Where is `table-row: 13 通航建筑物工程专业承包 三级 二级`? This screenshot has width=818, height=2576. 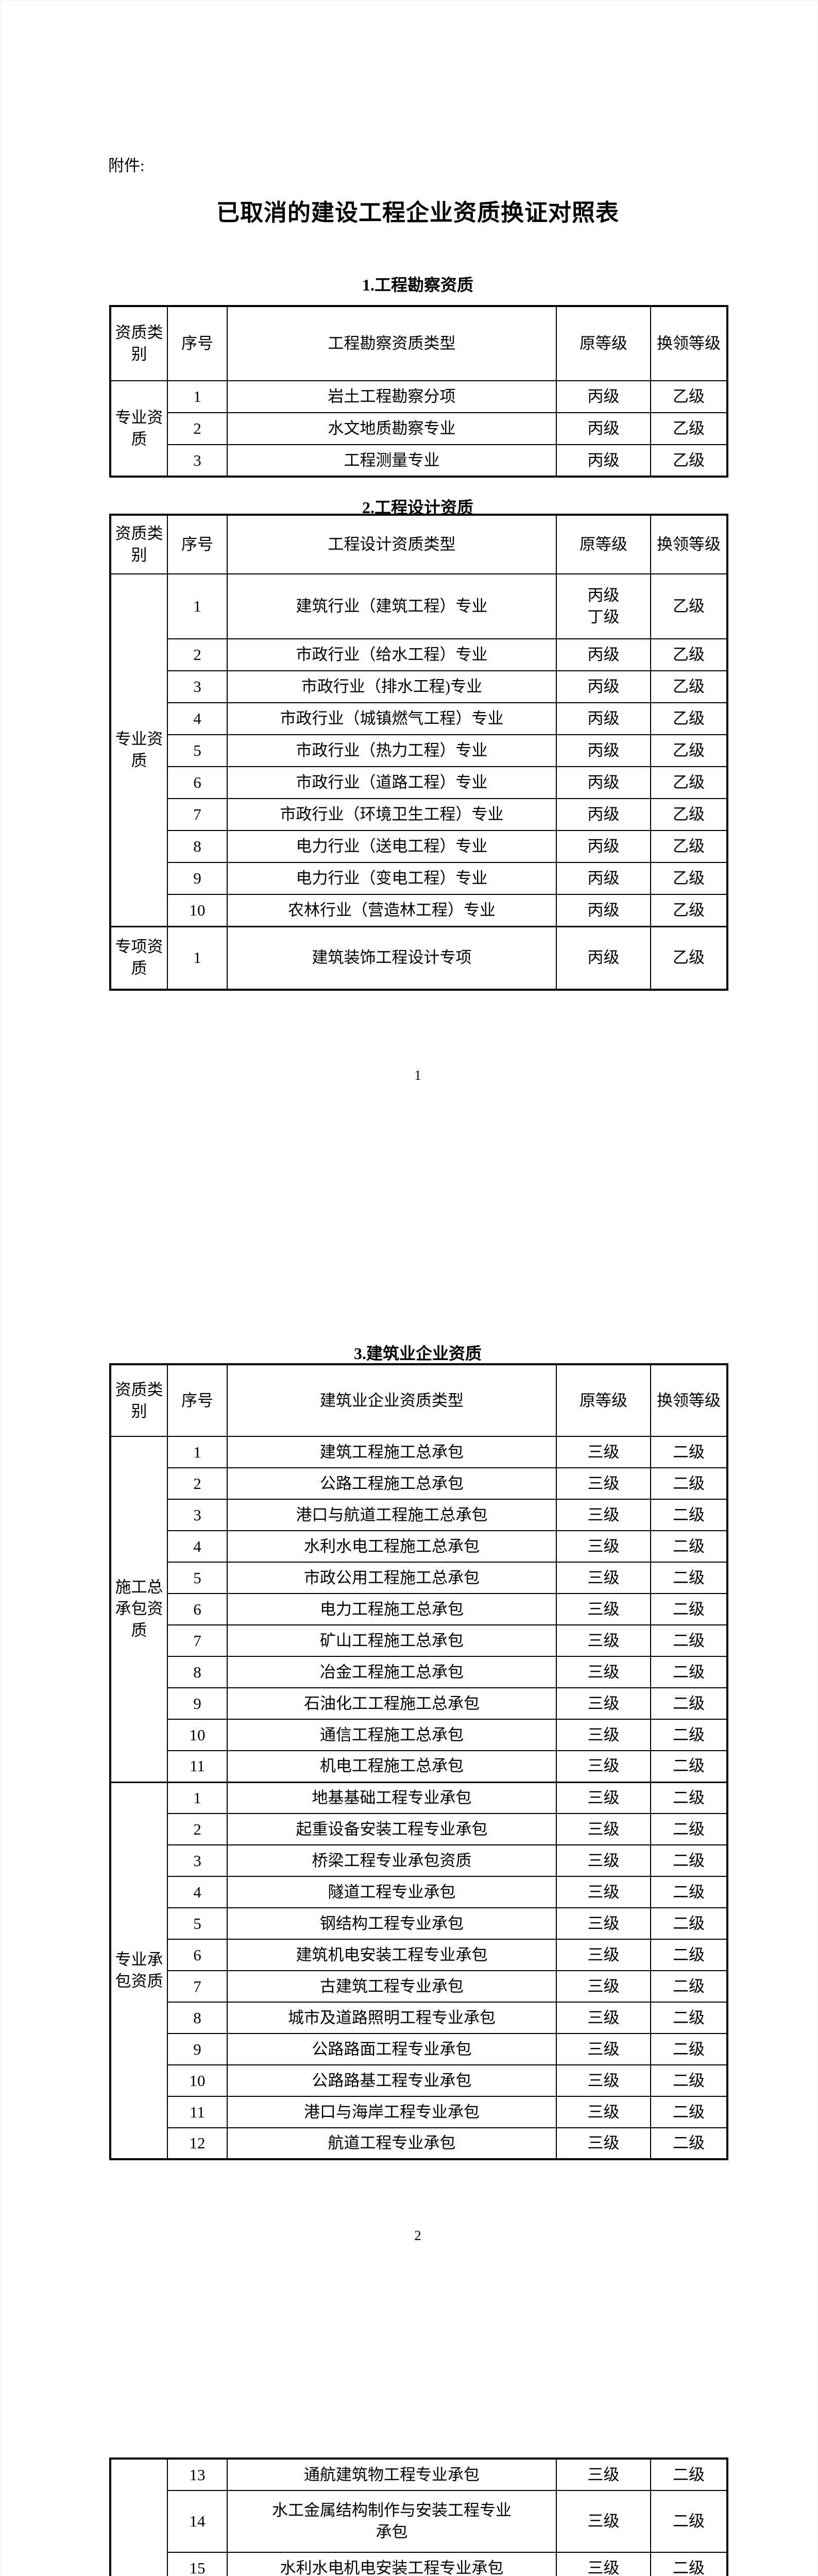 table-row: 13 通航建筑物工程专业承包 三级 二级 is located at coordinates (419, 2517).